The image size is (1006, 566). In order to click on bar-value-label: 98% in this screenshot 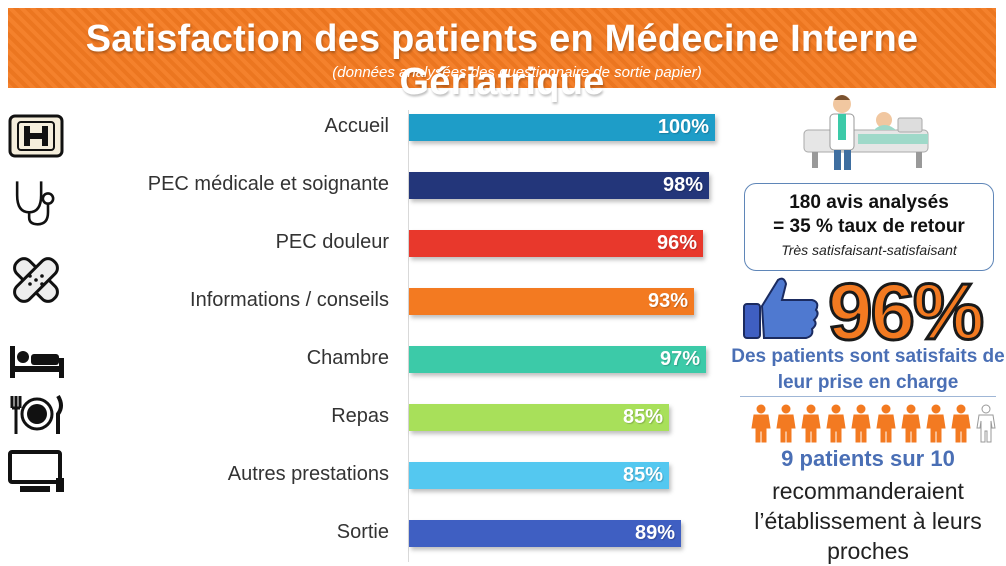, I will do `click(682, 185)`.